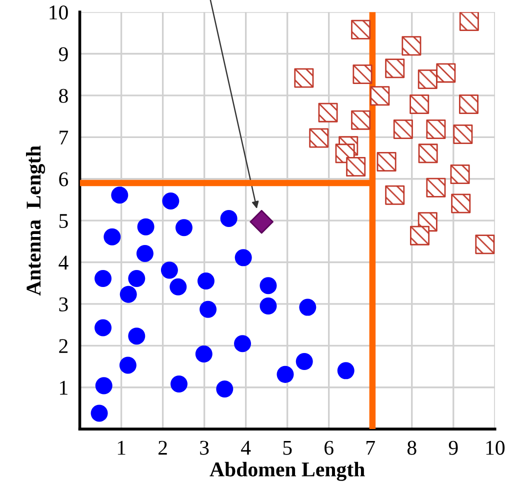 This screenshot has height=503, width=505. I want to click on y-tick-label: 1, so click(64, 387).